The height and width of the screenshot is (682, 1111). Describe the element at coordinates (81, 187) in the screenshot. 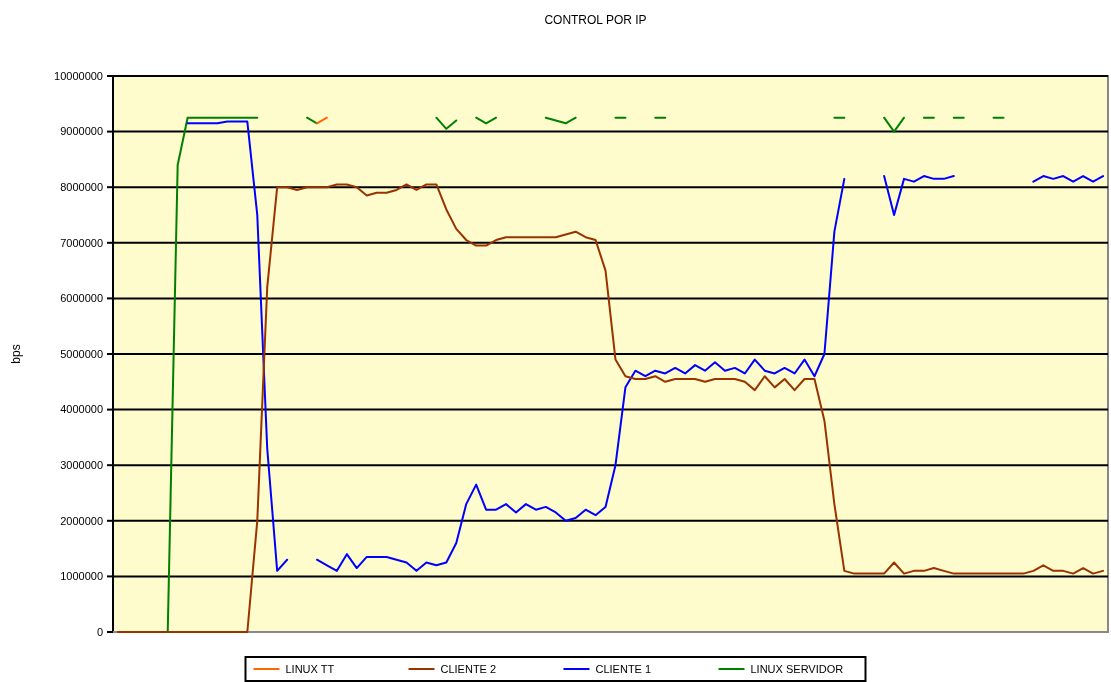

I see `y-tick-label: 8000000` at that location.